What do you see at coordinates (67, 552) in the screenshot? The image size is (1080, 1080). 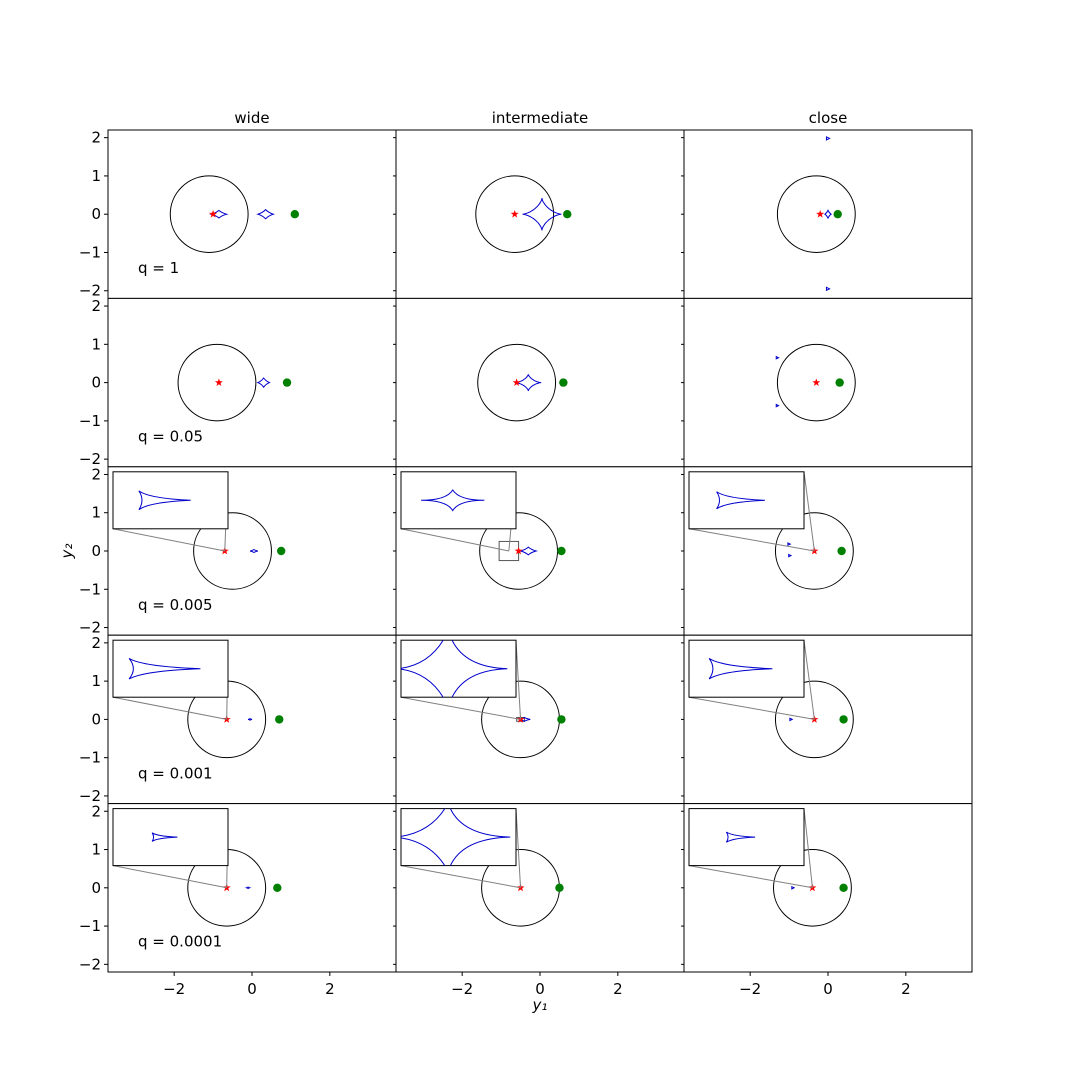 I see `y-axis-label: y₂` at bounding box center [67, 552].